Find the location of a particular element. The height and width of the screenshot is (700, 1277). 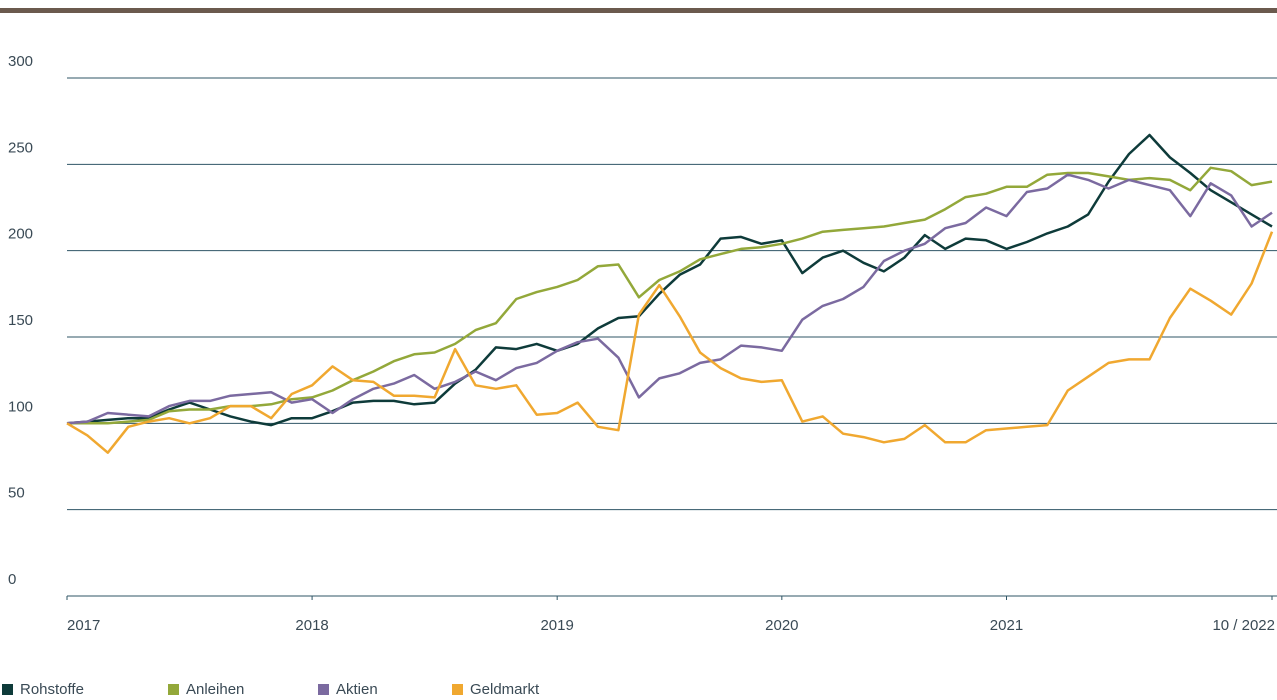

y-tick-label: 200 is located at coordinates (20, 234).